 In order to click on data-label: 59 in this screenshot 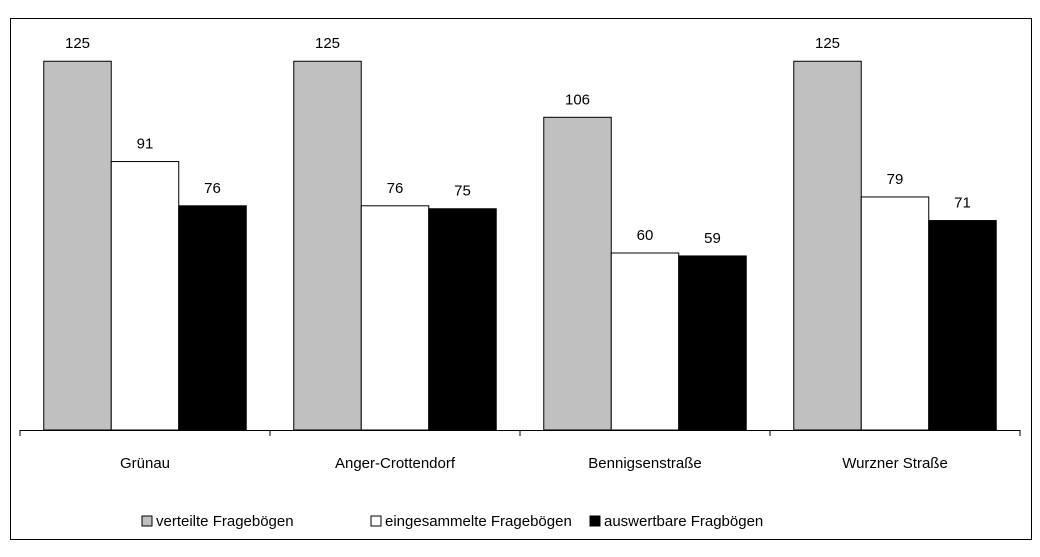, I will do `click(712, 238)`.